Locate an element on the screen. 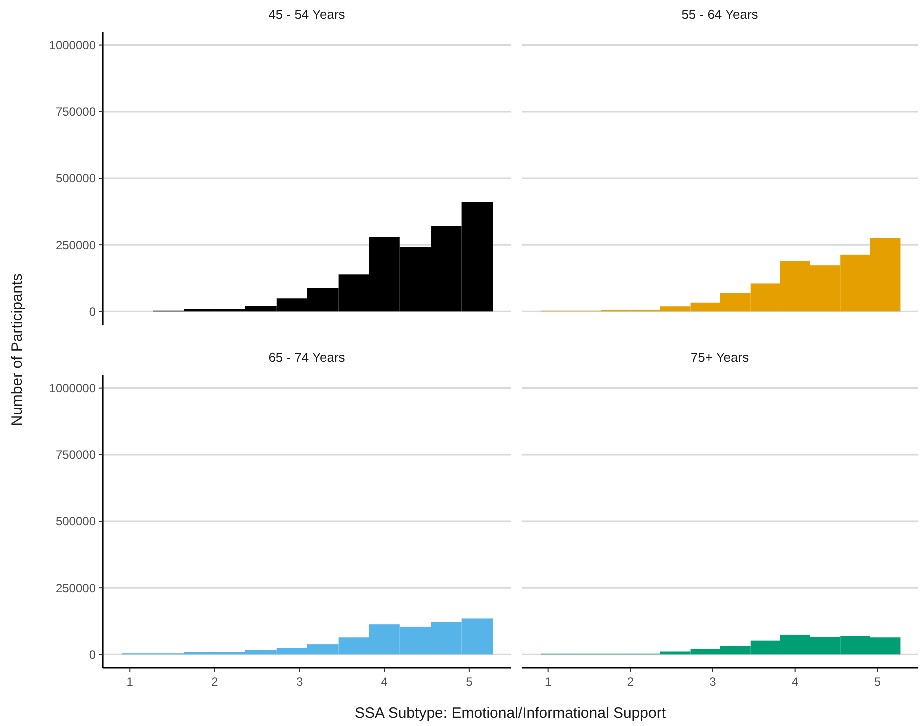 The height and width of the screenshot is (726, 920). chart-title: 55 - 64 Years is located at coordinates (720, 14).